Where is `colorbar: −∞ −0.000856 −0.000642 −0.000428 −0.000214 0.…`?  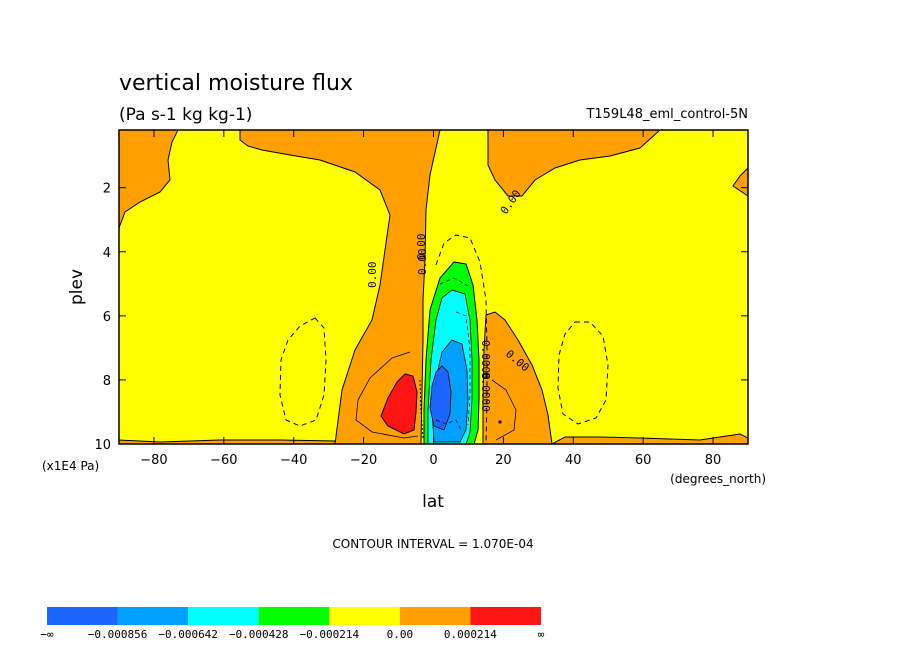 colorbar: −∞ −0.000856 −0.000642 −0.000428 −0.000214 0.… is located at coordinates (292, 624).